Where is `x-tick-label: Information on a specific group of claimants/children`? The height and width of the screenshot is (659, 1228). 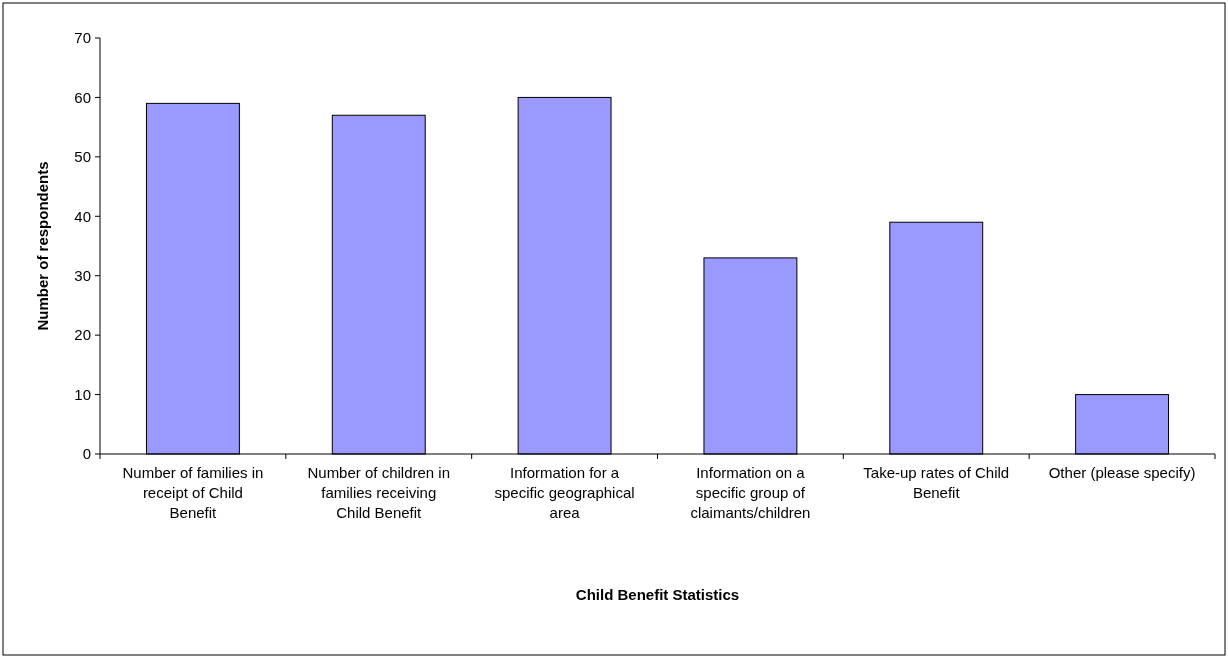
x-tick-label: Information on a specific group of claimants/children is located at coordinates (750, 492).